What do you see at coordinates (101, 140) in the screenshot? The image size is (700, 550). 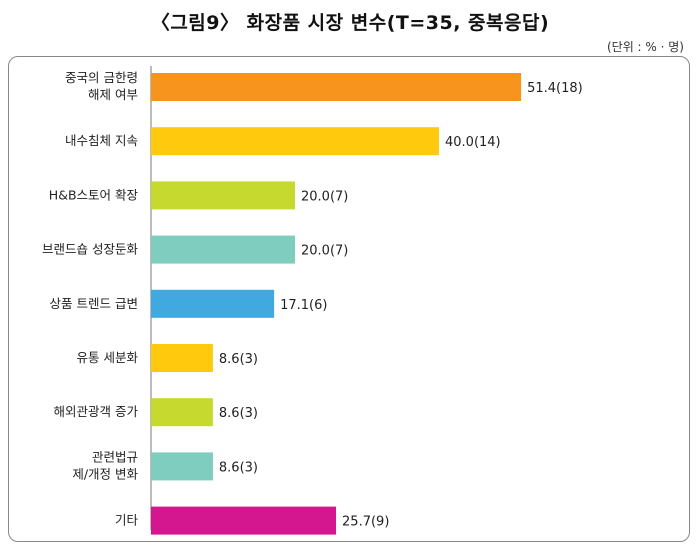 I see `category-label: 내수침체 지속` at bounding box center [101, 140].